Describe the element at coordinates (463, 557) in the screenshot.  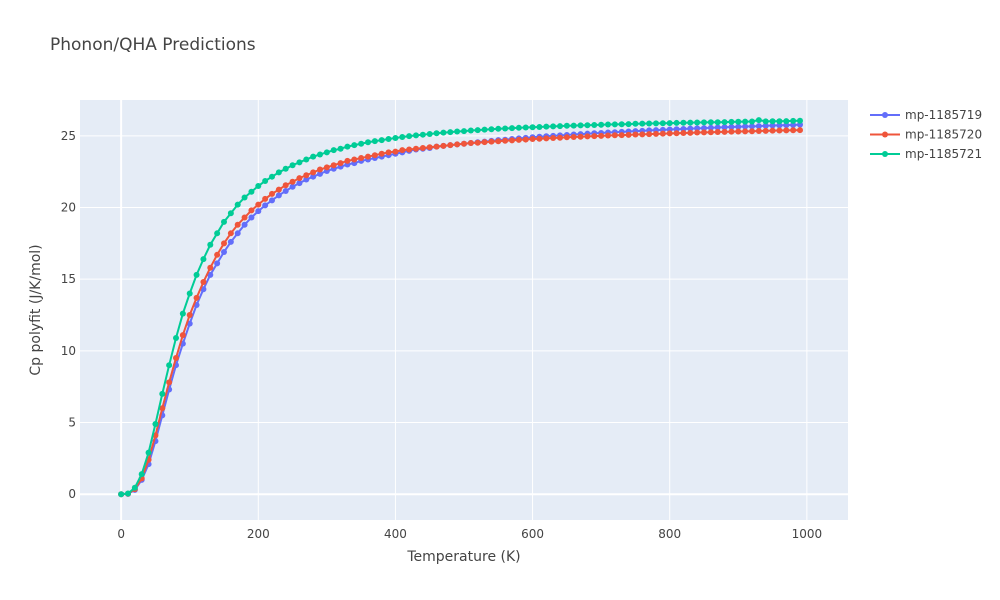
I see `x-axis-title: Temperature (K)` at that location.